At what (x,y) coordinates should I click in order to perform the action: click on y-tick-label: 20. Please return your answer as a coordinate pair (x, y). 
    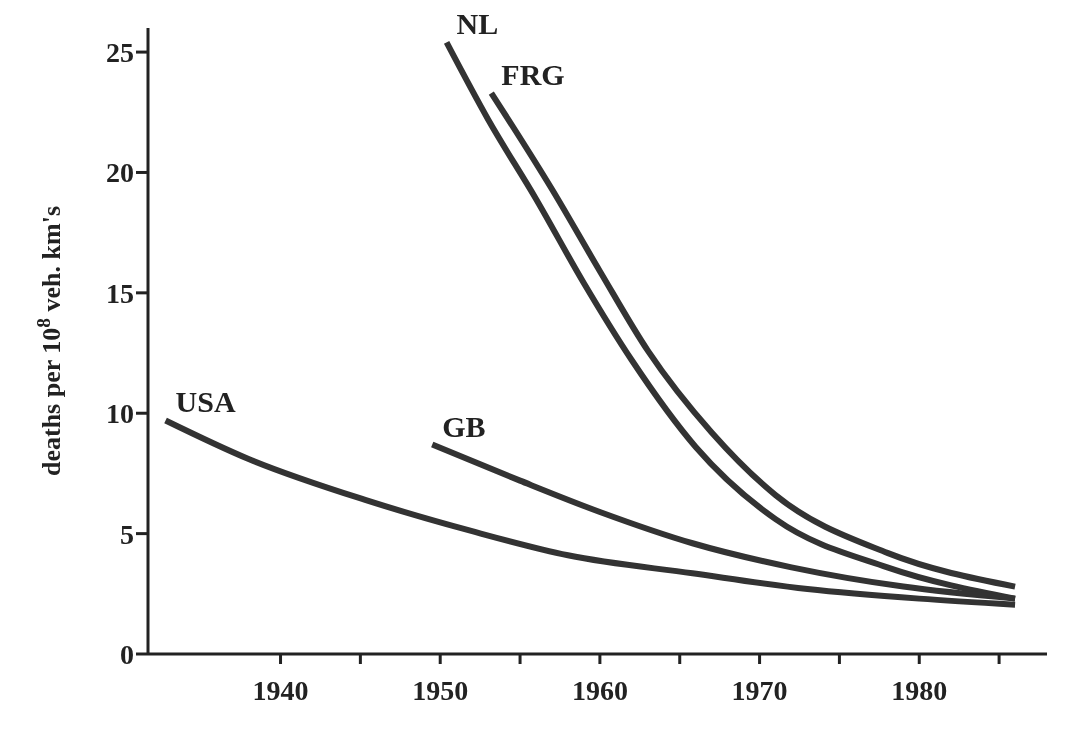
    Looking at the image, I should click on (120, 173).